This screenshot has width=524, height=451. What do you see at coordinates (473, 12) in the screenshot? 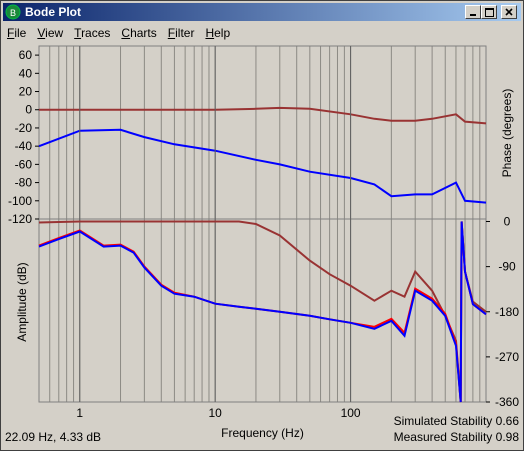
I see `minimize-button` at bounding box center [473, 12].